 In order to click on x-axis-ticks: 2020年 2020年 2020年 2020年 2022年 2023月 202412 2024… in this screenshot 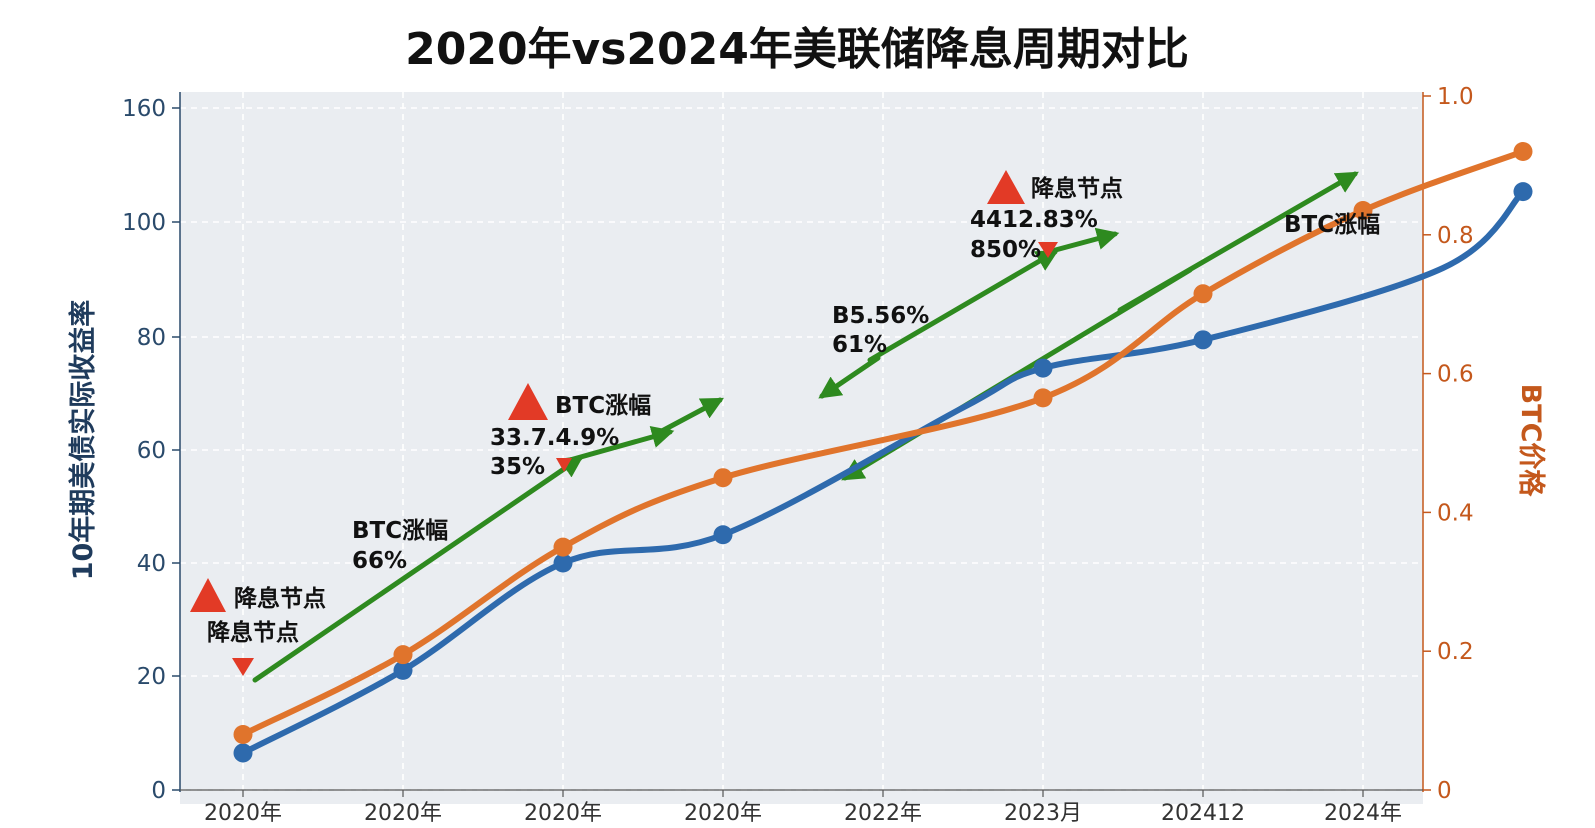, I will do `click(803, 808)`.